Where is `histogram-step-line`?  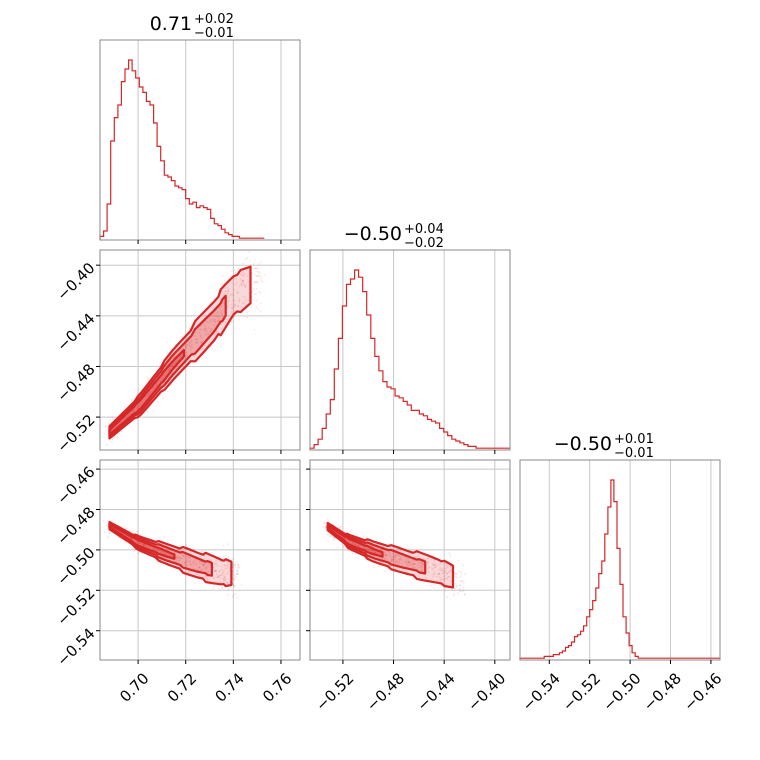
histogram-step-line is located at coordinates (182, 149).